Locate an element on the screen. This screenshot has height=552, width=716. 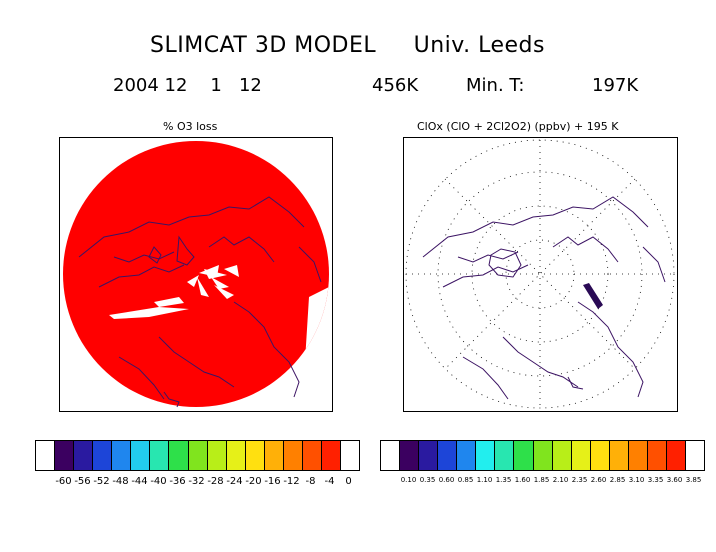
clox-colorbar is located at coordinates (542, 455).